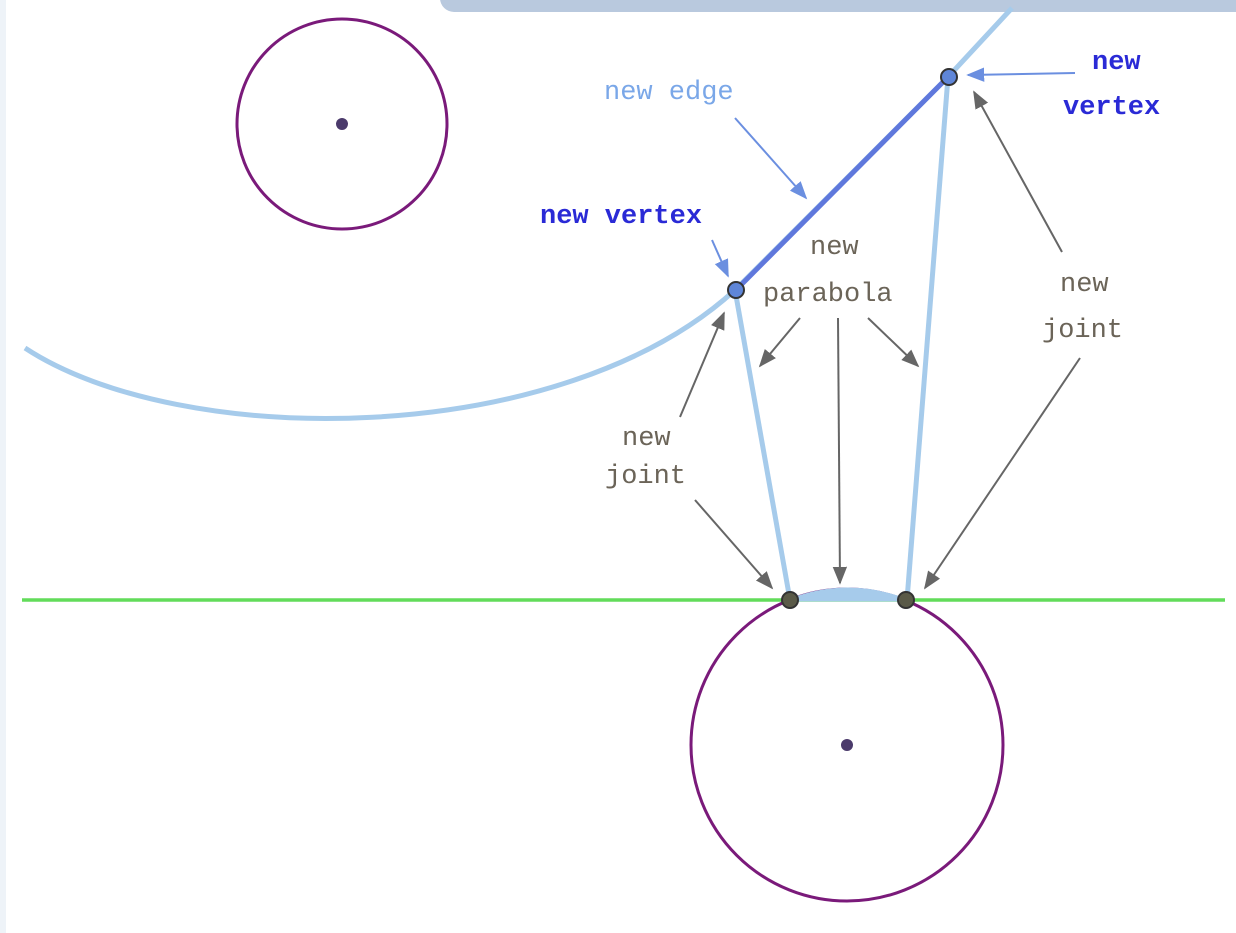  I want to click on label: parabola, so click(828, 295).